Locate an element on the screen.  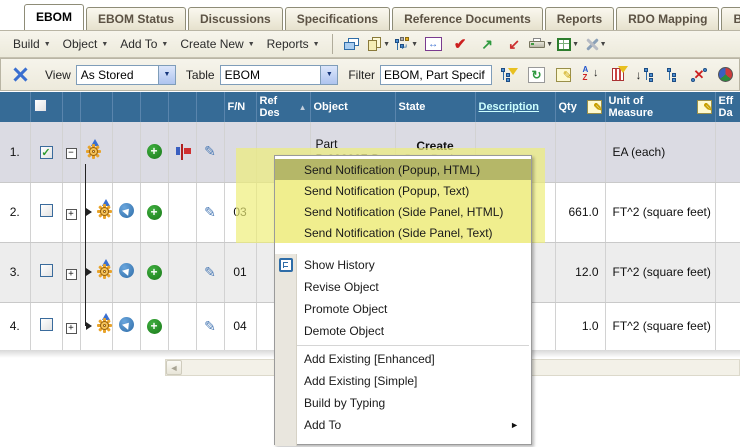
qty-cell is located at coordinates (580, 152).